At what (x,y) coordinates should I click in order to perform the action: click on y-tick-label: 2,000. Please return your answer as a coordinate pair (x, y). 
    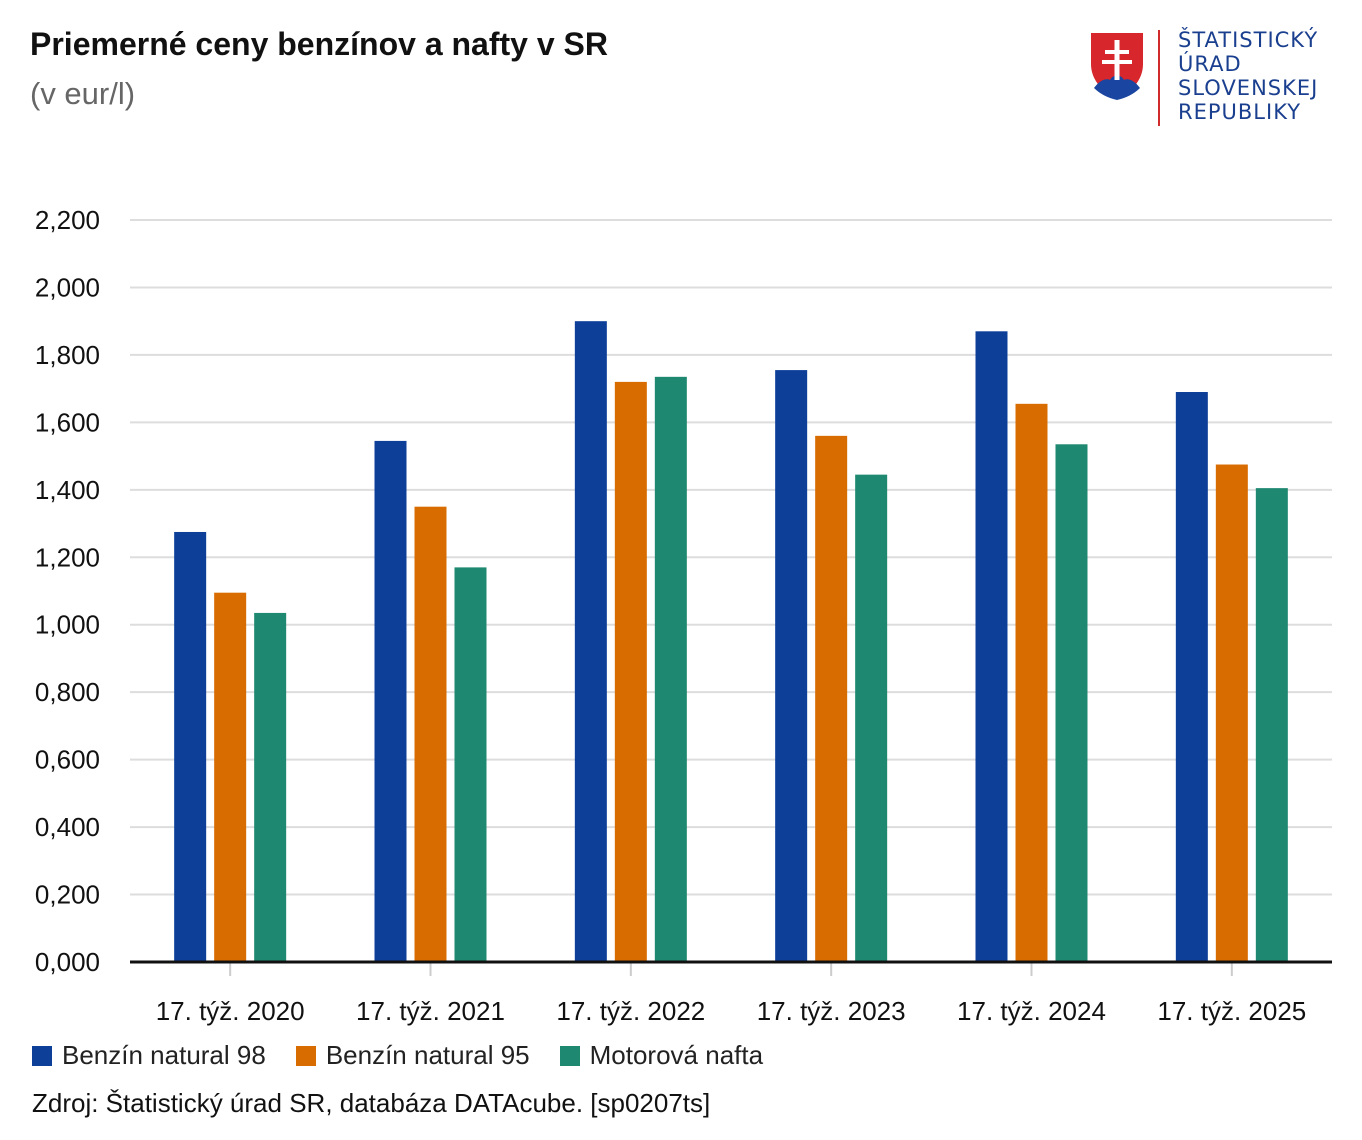
    Looking at the image, I should click on (67, 287).